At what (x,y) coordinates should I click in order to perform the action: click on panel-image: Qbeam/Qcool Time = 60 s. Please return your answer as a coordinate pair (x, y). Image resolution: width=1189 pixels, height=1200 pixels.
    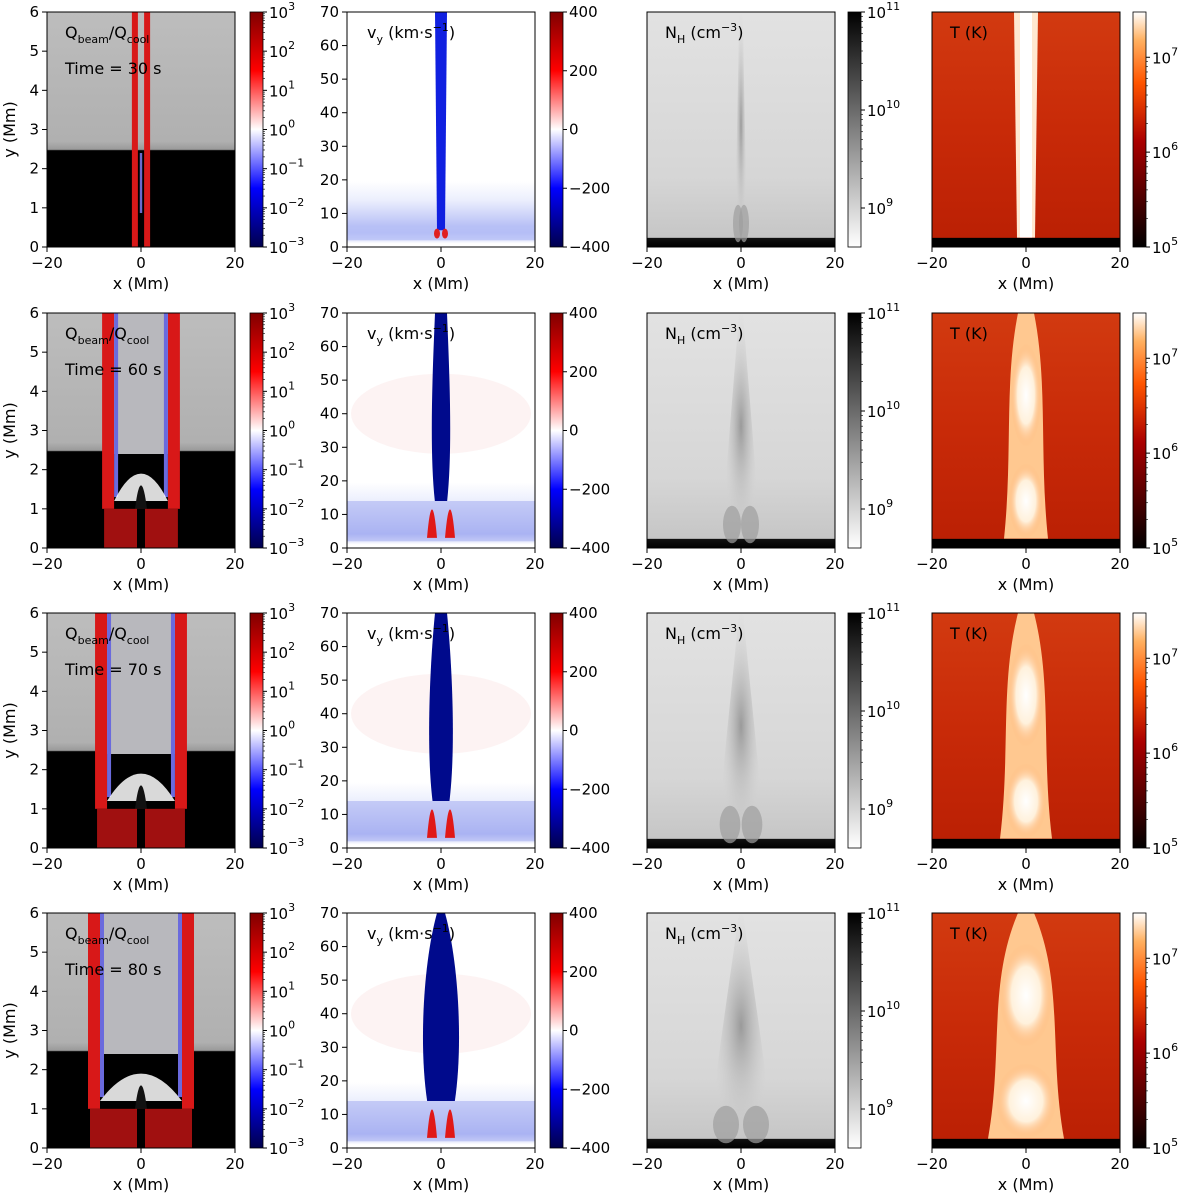
    Looking at the image, I should click on (141, 430).